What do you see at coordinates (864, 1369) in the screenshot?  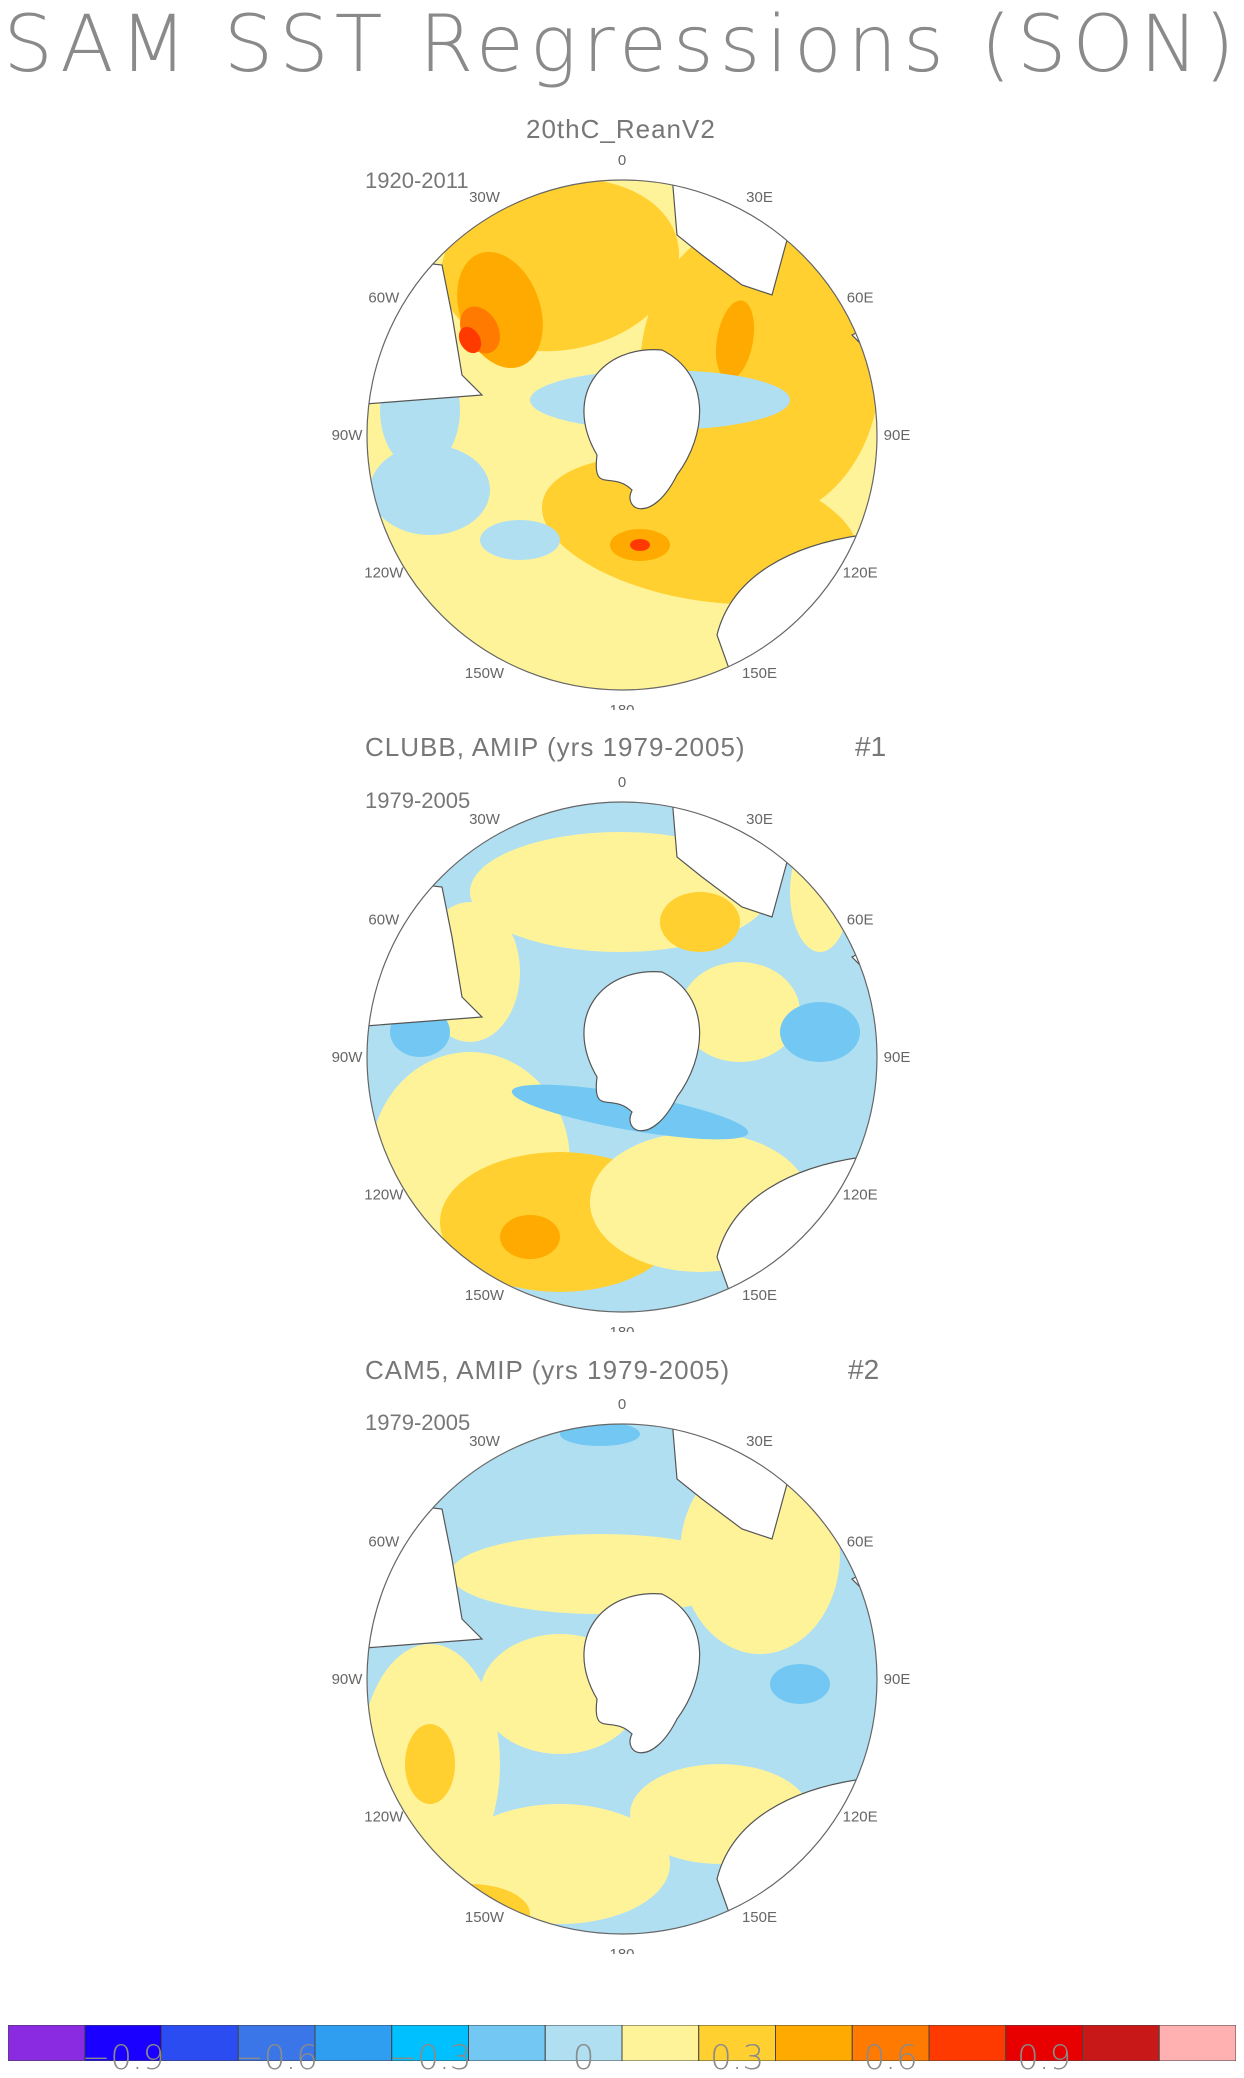 I see `panel-3-tag: #2` at bounding box center [864, 1369].